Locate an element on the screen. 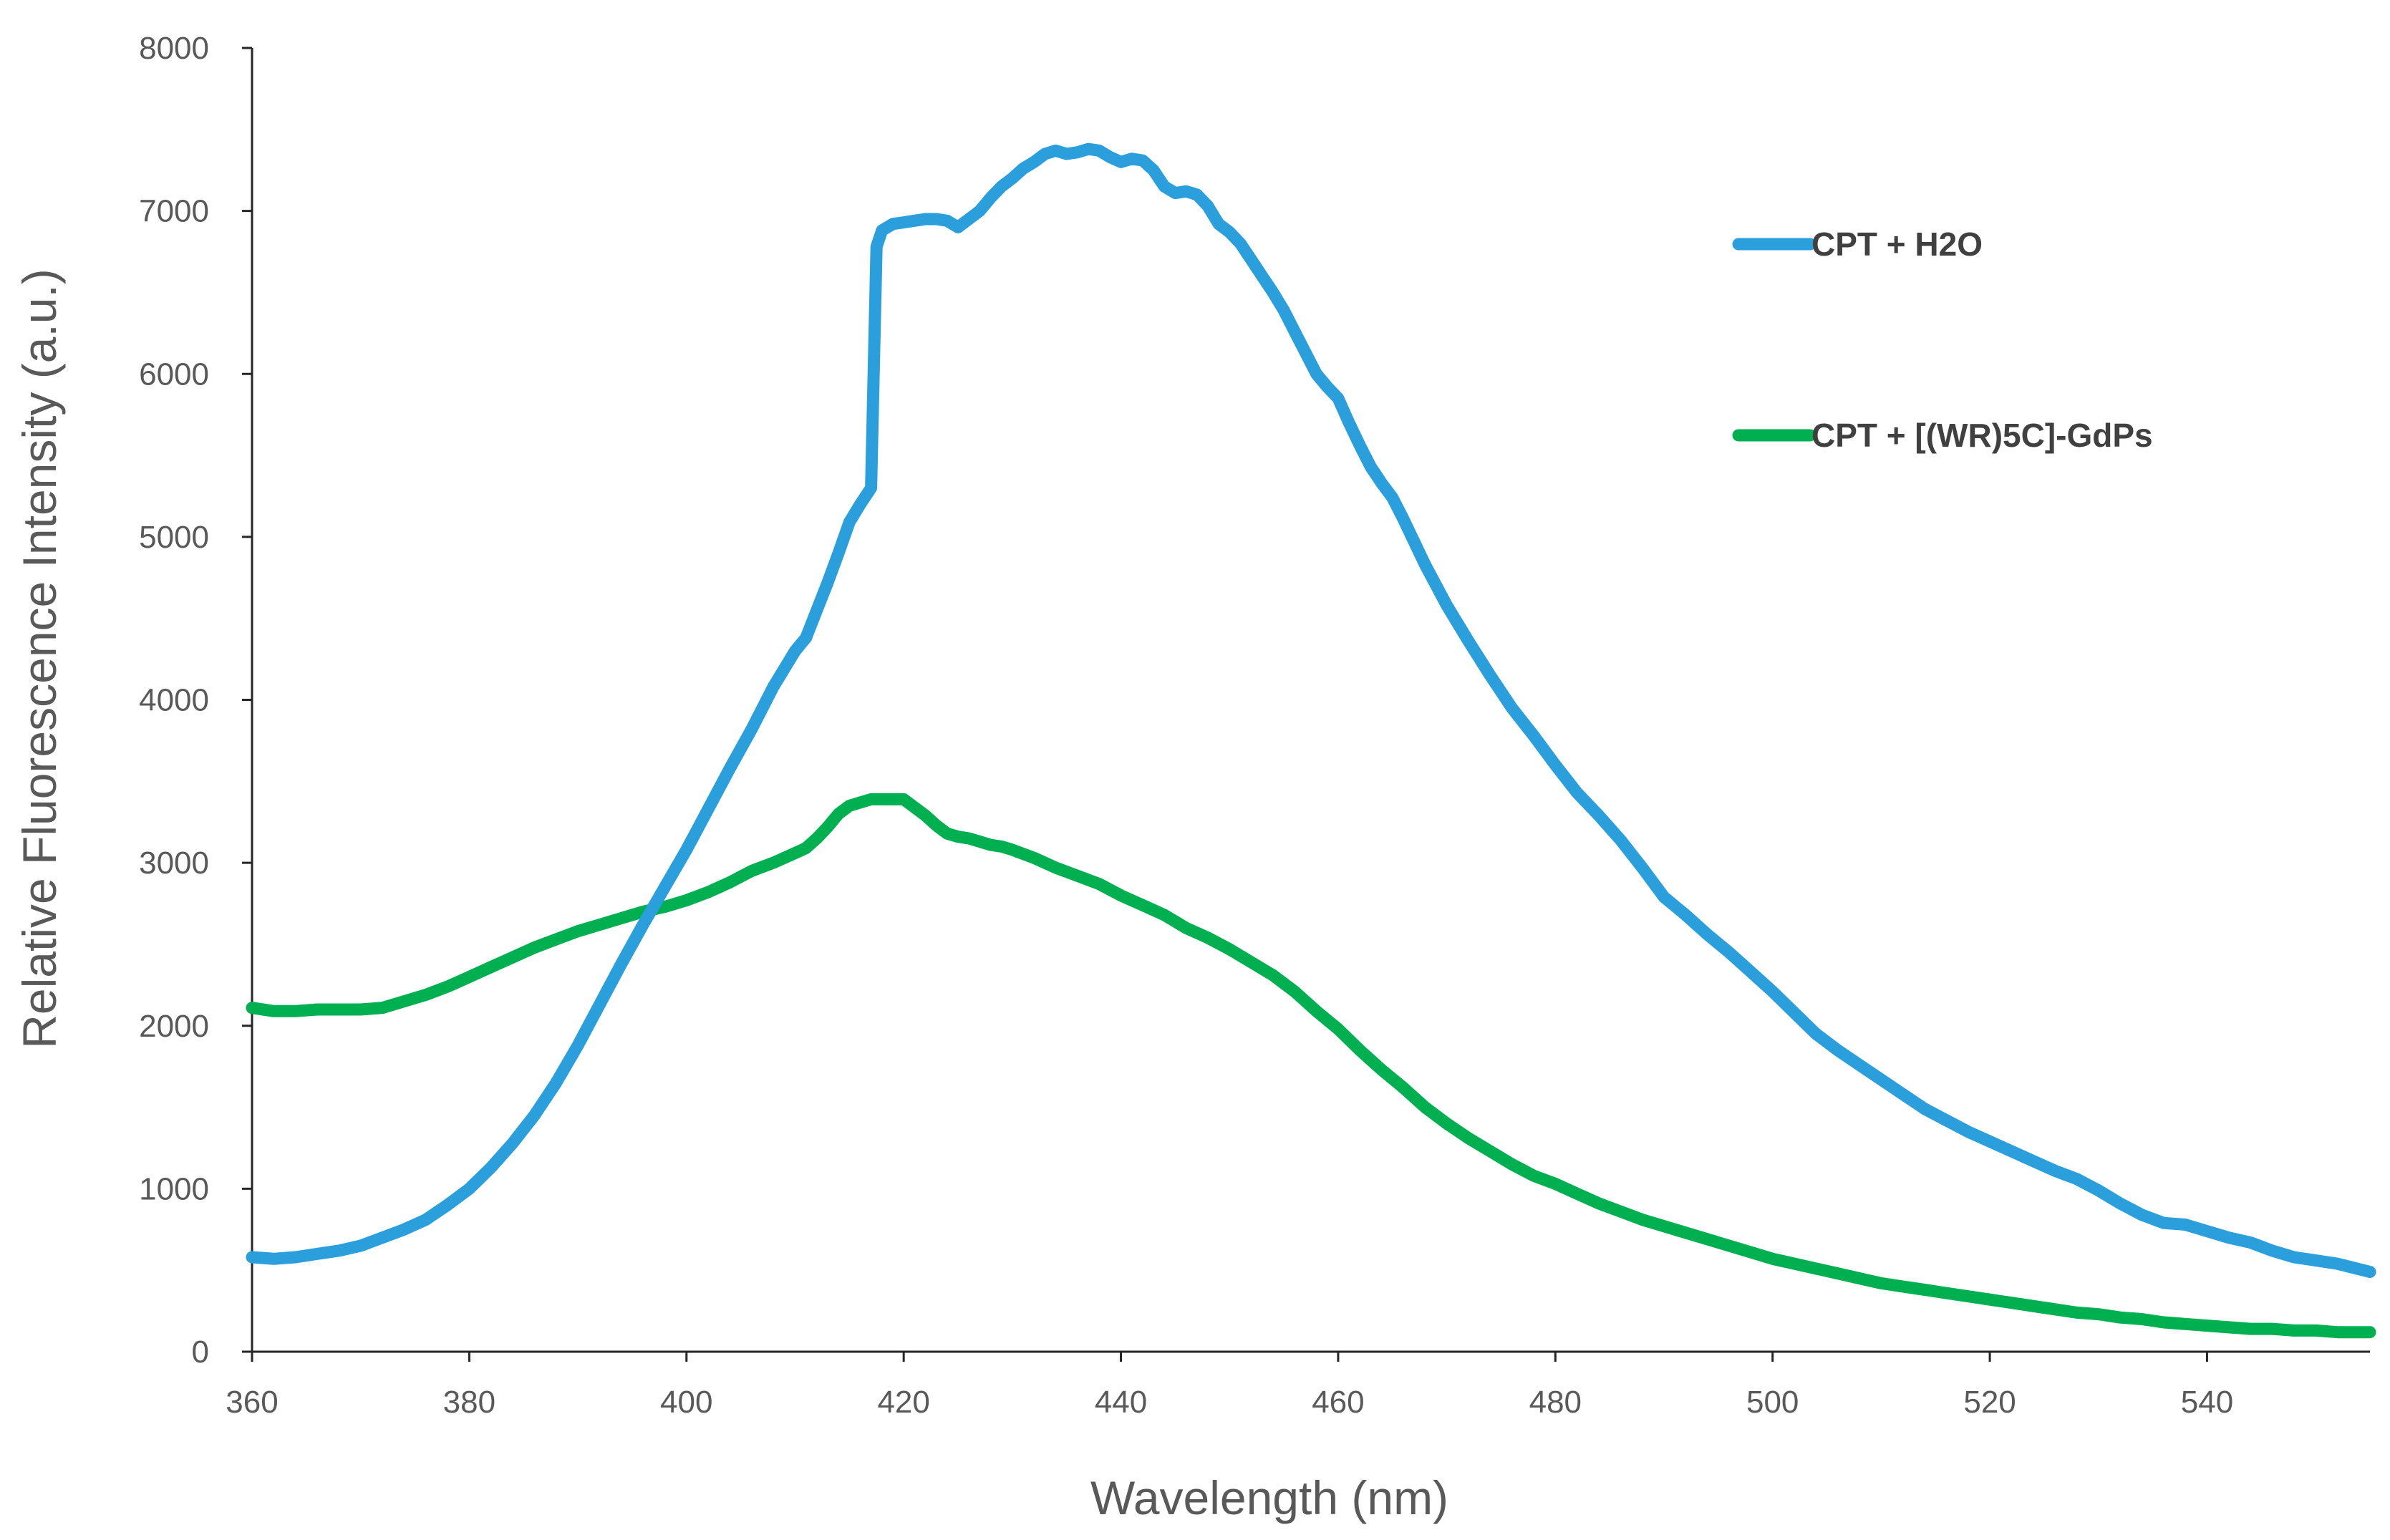  x-tick-label: 360 is located at coordinates (252, 1403).